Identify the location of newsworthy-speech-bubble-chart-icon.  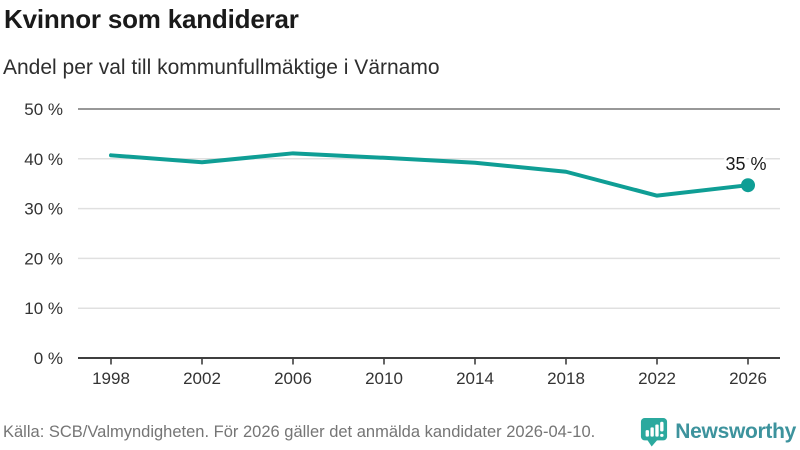
(654, 432).